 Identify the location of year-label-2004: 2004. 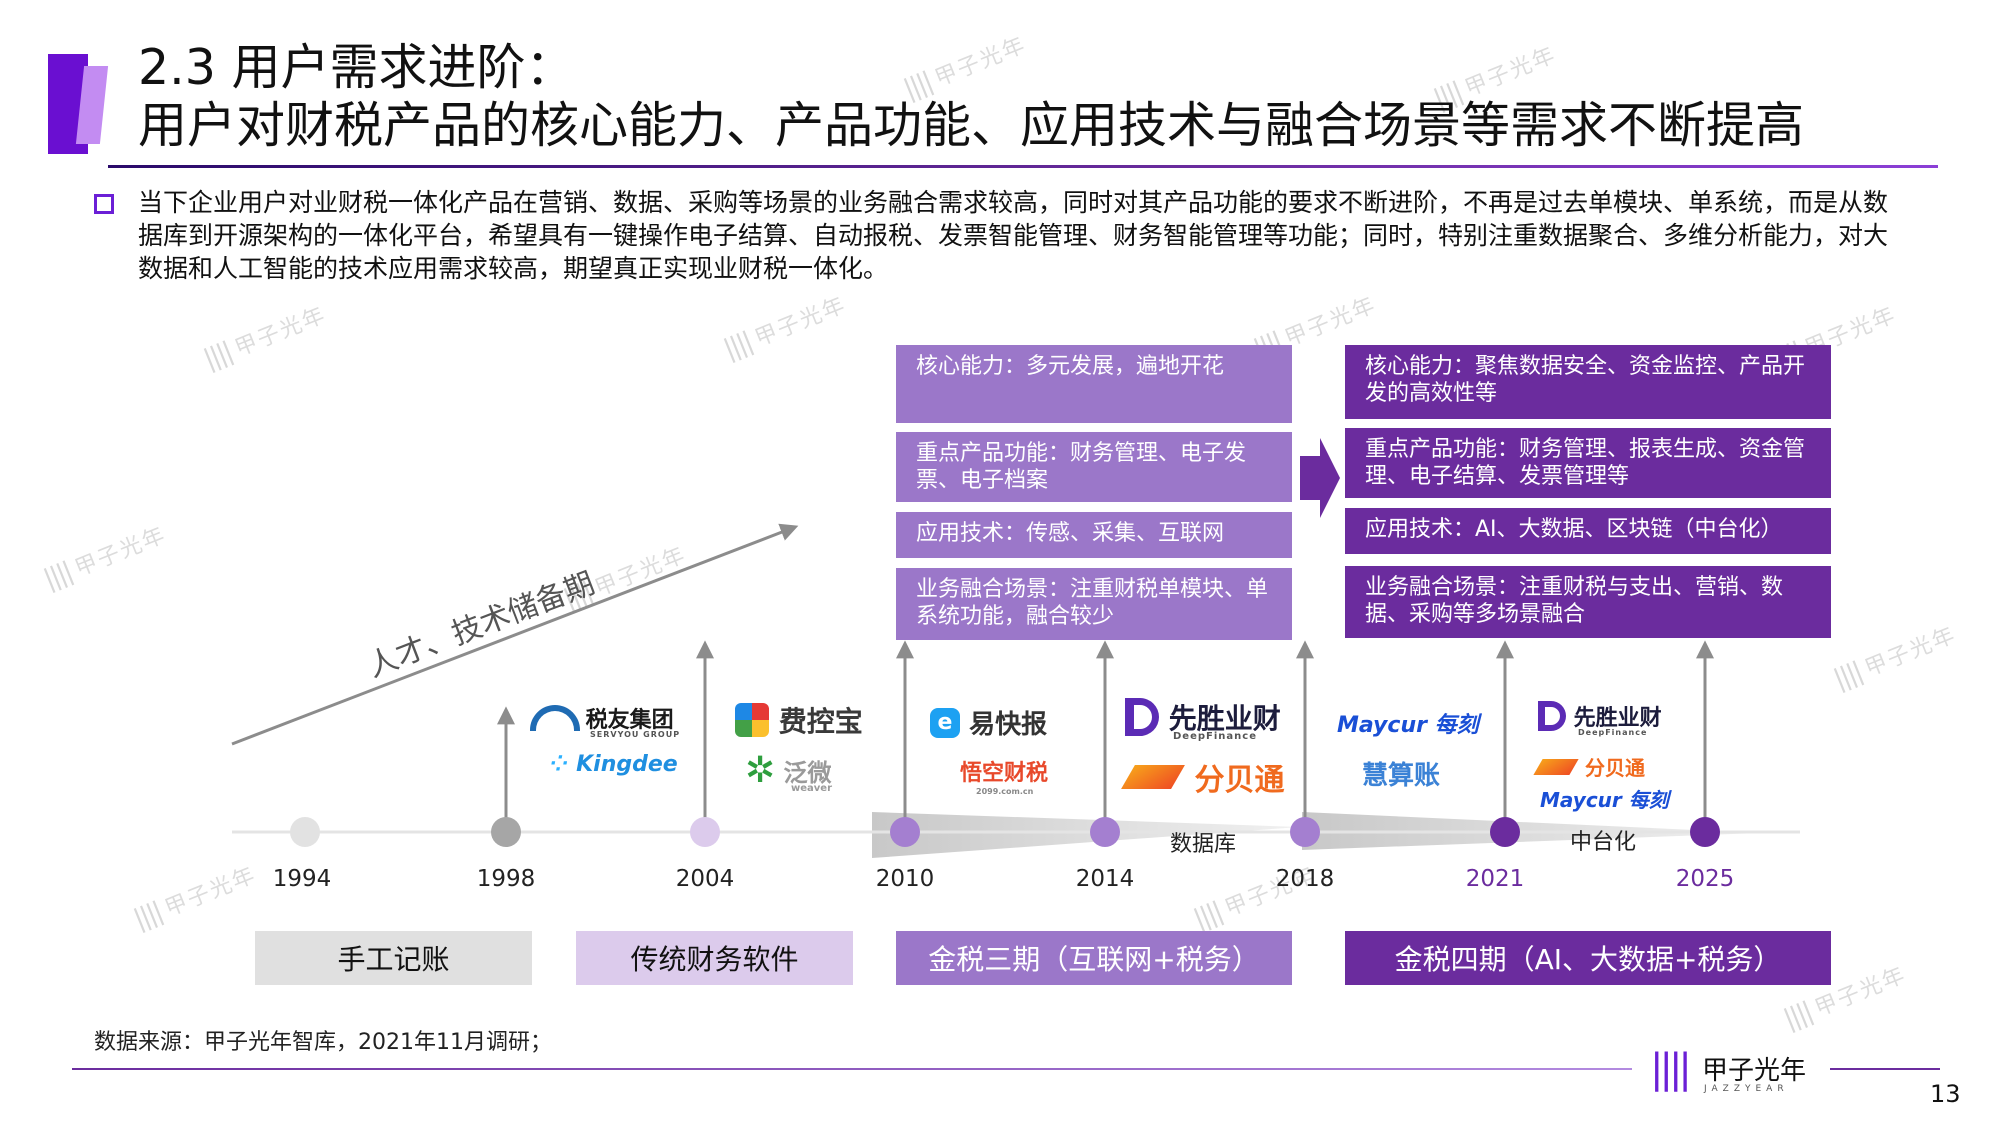
(705, 879).